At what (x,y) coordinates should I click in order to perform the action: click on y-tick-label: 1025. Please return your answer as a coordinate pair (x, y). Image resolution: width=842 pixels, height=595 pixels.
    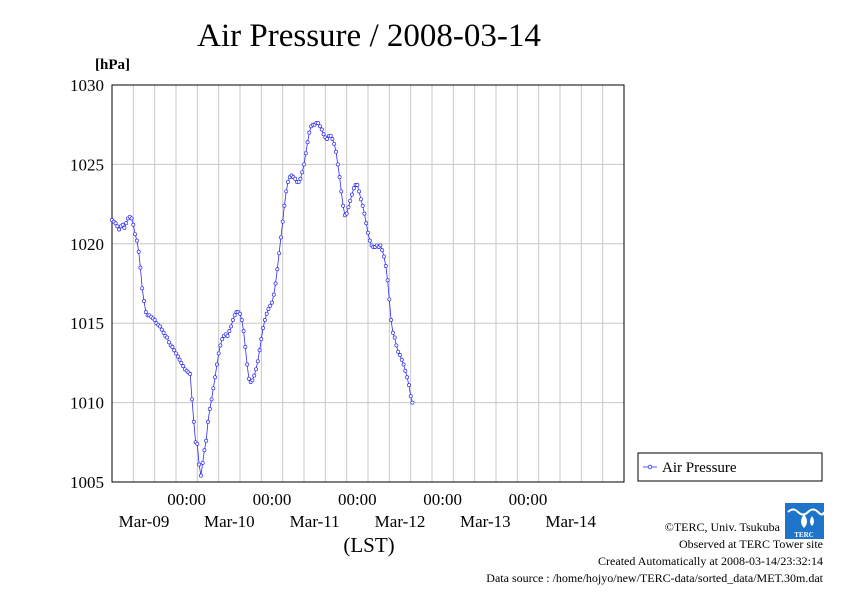
    Looking at the image, I should click on (87, 164).